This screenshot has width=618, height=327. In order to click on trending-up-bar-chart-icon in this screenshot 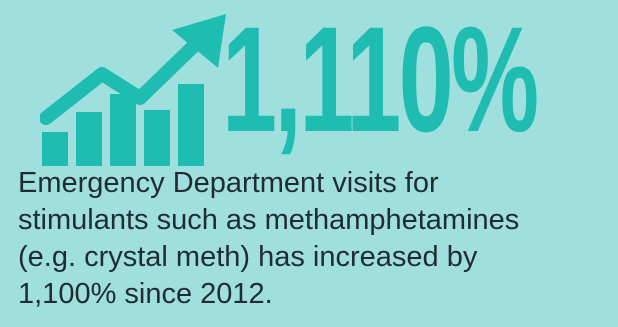, I will do `click(133, 90)`.